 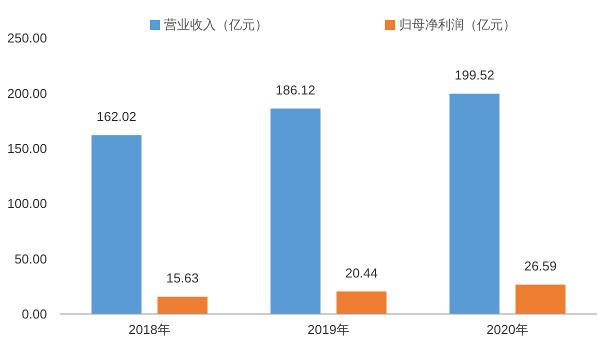 I want to click on legend-label: 营业收入（亿元）, so click(x=216, y=24).